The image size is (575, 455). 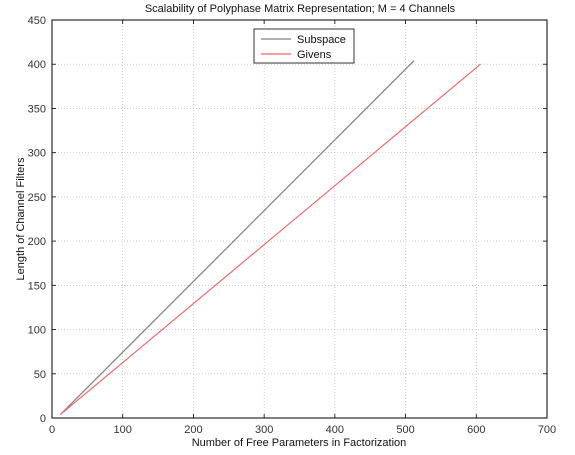 I want to click on legend-box, so click(x=304, y=46).